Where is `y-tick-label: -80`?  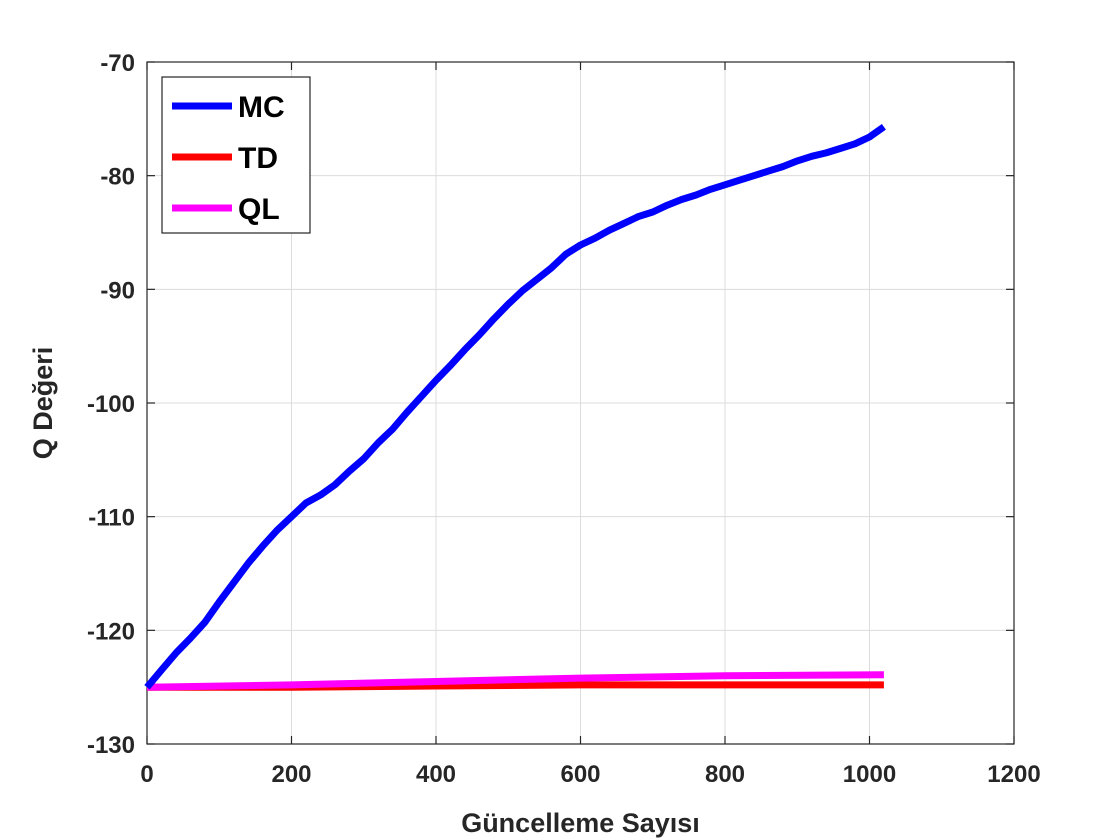
y-tick-label: -80 is located at coordinates (117, 177).